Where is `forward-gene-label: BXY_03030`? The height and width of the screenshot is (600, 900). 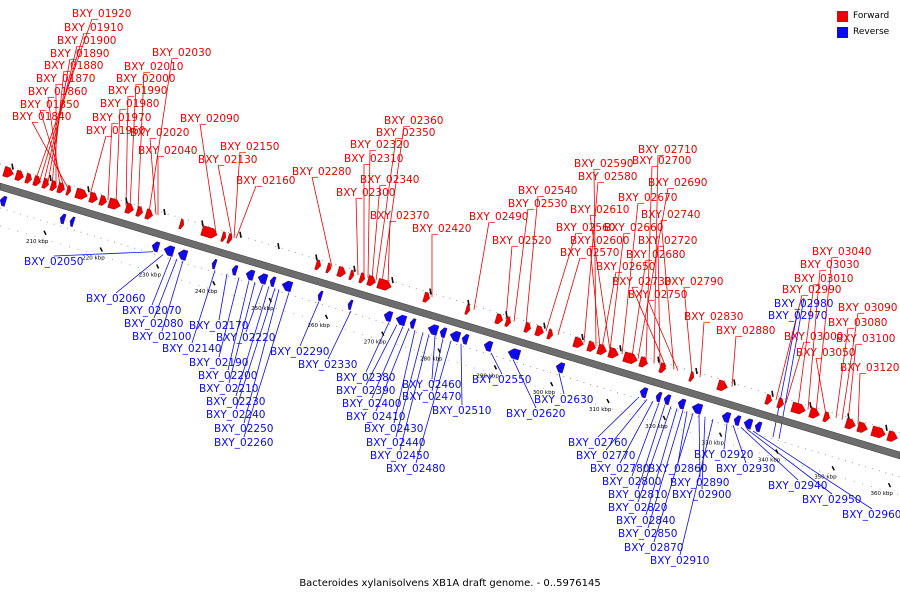 forward-gene-label: BXY_03030 is located at coordinates (829, 265).